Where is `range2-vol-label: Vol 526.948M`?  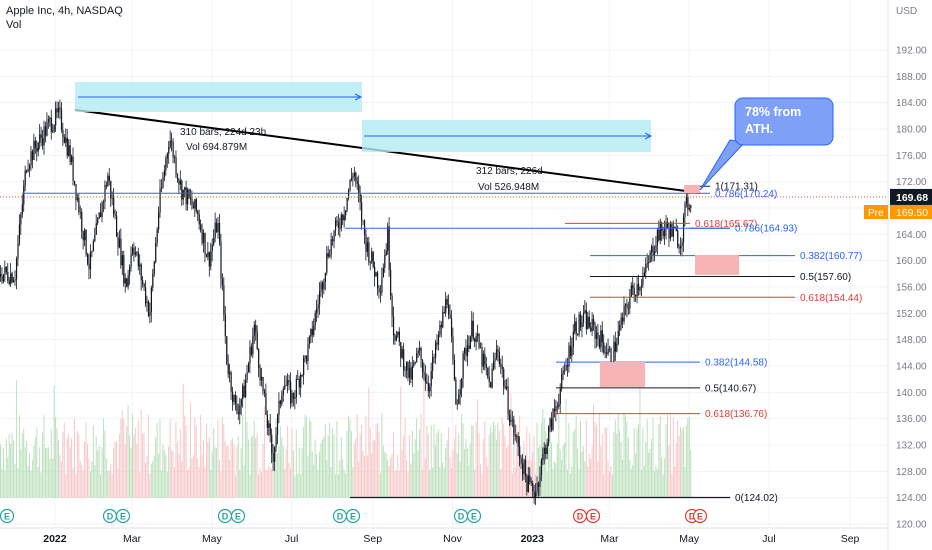
range2-vol-label: Vol 526.948M is located at coordinates (508, 187).